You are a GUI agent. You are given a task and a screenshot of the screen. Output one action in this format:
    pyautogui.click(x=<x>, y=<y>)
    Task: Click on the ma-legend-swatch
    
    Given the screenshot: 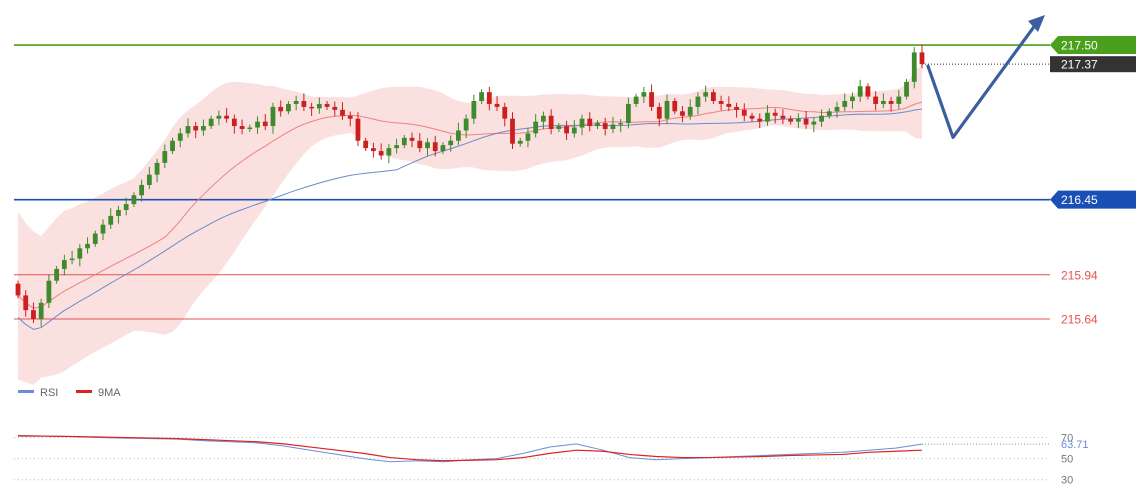 What is the action you would take?
    pyautogui.click(x=84, y=391)
    